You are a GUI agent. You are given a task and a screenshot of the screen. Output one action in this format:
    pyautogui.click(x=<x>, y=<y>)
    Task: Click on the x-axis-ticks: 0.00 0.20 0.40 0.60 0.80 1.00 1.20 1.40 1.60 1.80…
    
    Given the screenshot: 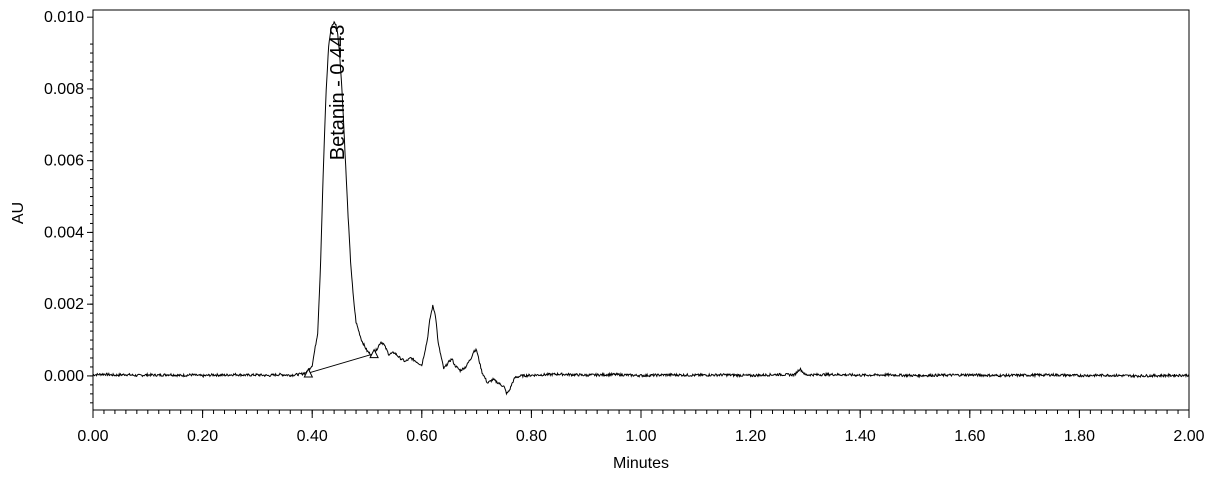 What is the action you would take?
    pyautogui.click(x=641, y=427)
    